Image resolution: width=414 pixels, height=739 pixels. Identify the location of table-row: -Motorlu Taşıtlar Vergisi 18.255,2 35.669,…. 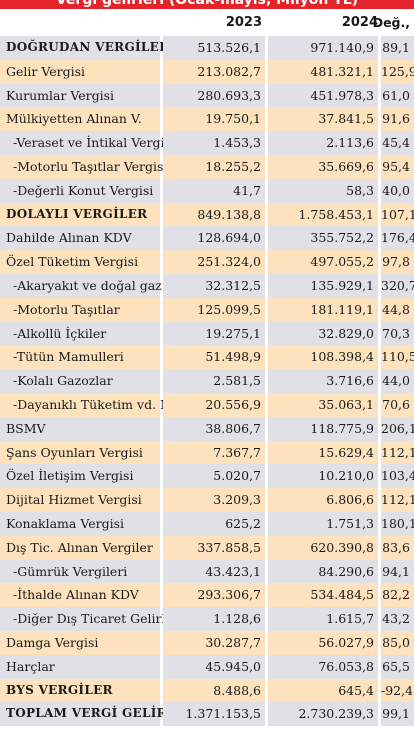
(207, 167).